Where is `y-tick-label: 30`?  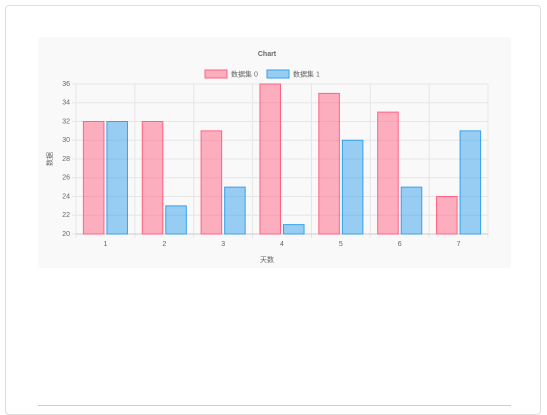
y-tick-label: 30 is located at coordinates (66, 140).